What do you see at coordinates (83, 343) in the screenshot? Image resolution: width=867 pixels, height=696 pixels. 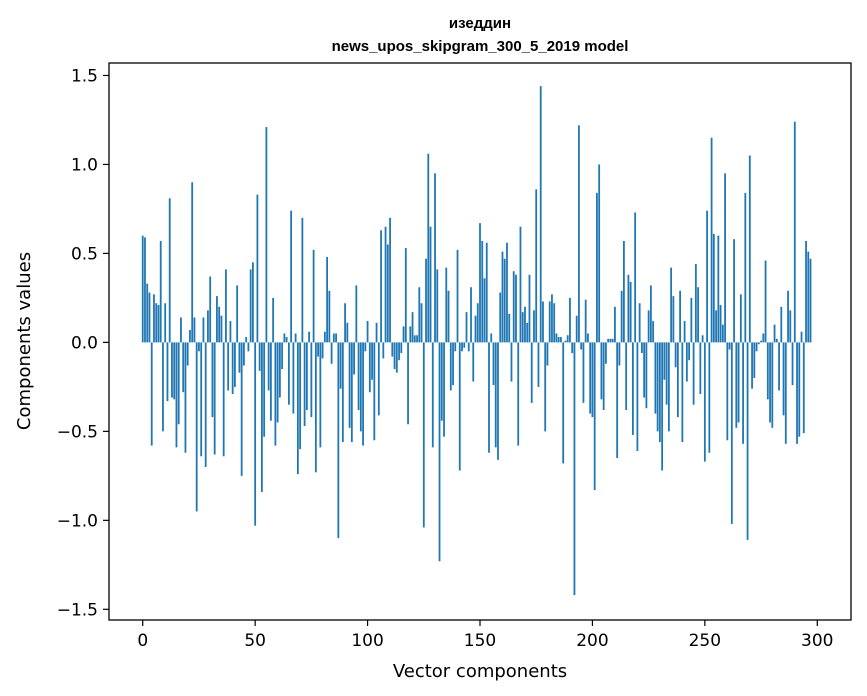 I see `y-axis-ticks: −1.5 −1.0 −0.5 0.0 0.5 1.0 1.5` at bounding box center [83, 343].